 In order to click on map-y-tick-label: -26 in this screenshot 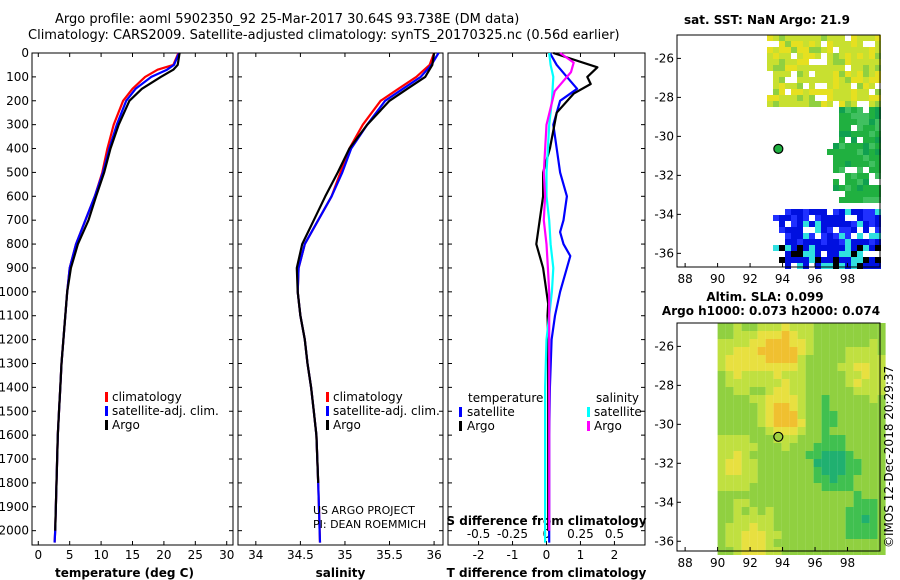, I will do `click(664, 58)`.